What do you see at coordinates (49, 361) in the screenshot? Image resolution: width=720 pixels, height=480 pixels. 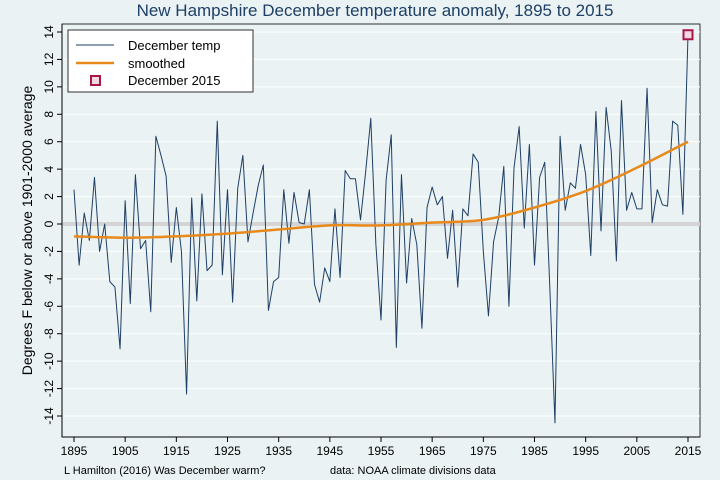 I see `y-tick-label: -10` at bounding box center [49, 361].